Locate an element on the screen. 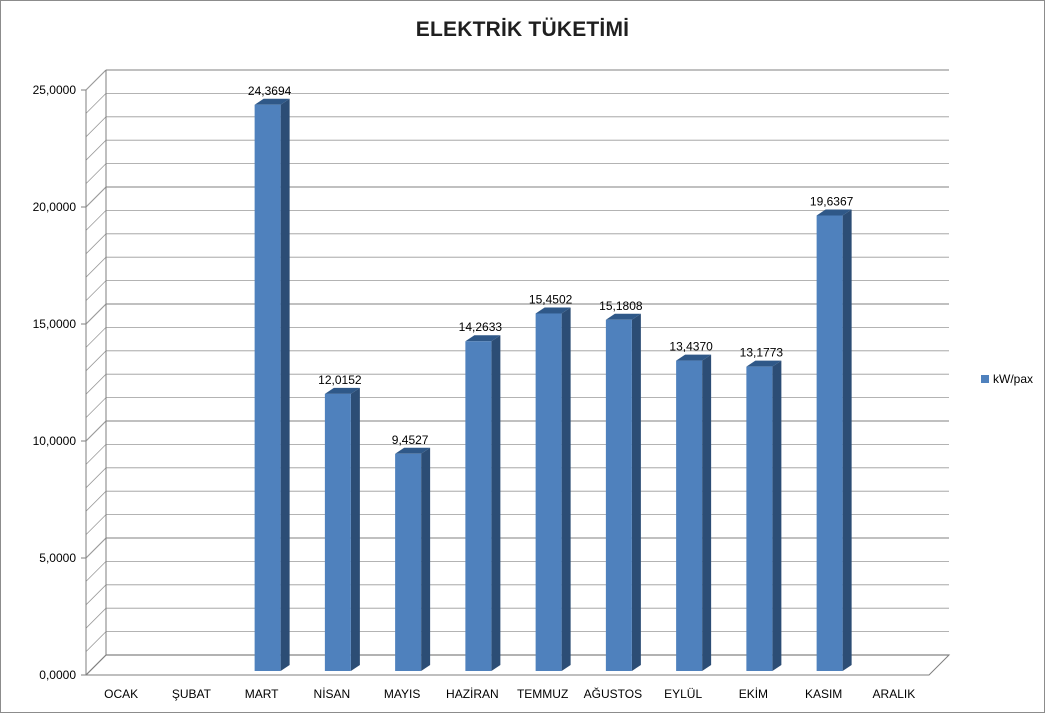 The height and width of the screenshot is (713, 1045). data-label: 14,2633 is located at coordinates (481, 327).